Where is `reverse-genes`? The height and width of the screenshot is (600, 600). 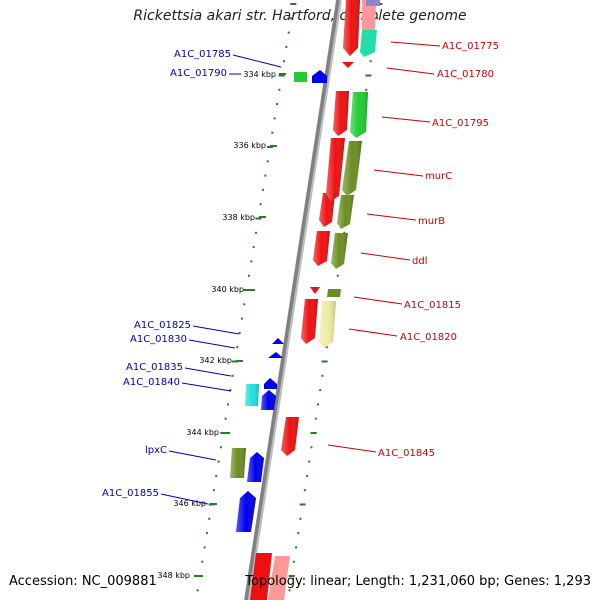
reverse-genes is located at coordinates (278, 301).